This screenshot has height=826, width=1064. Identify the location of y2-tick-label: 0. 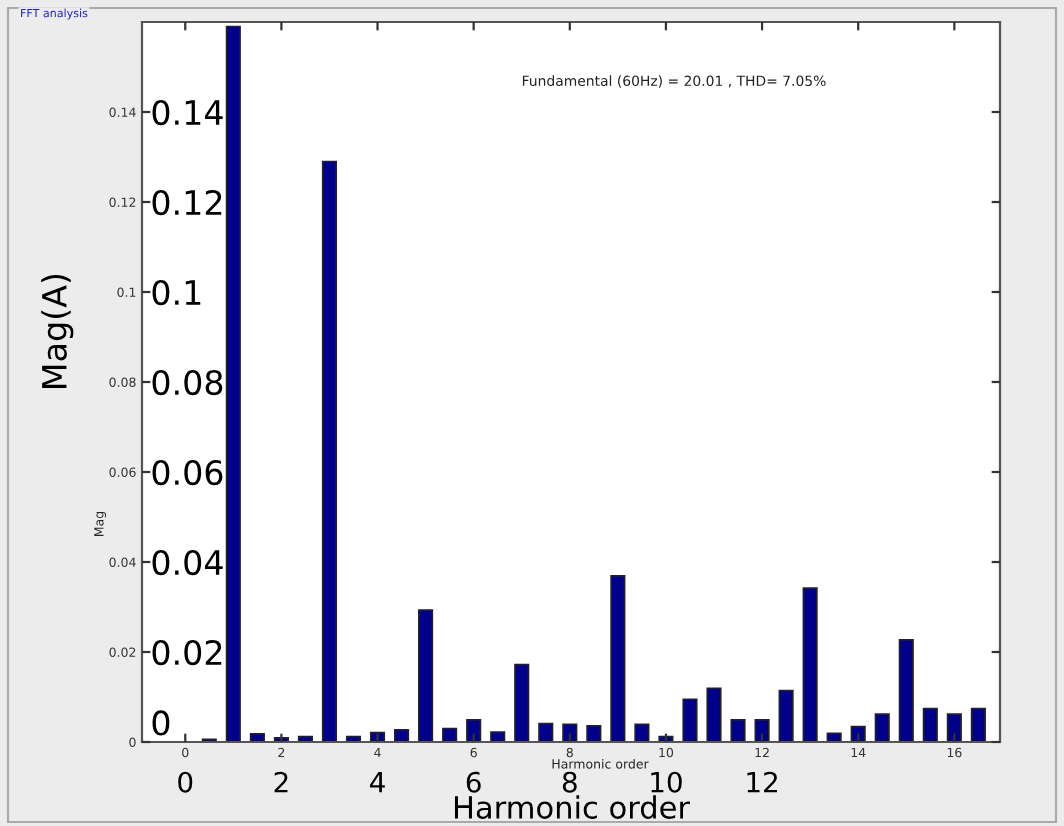
(161, 723).